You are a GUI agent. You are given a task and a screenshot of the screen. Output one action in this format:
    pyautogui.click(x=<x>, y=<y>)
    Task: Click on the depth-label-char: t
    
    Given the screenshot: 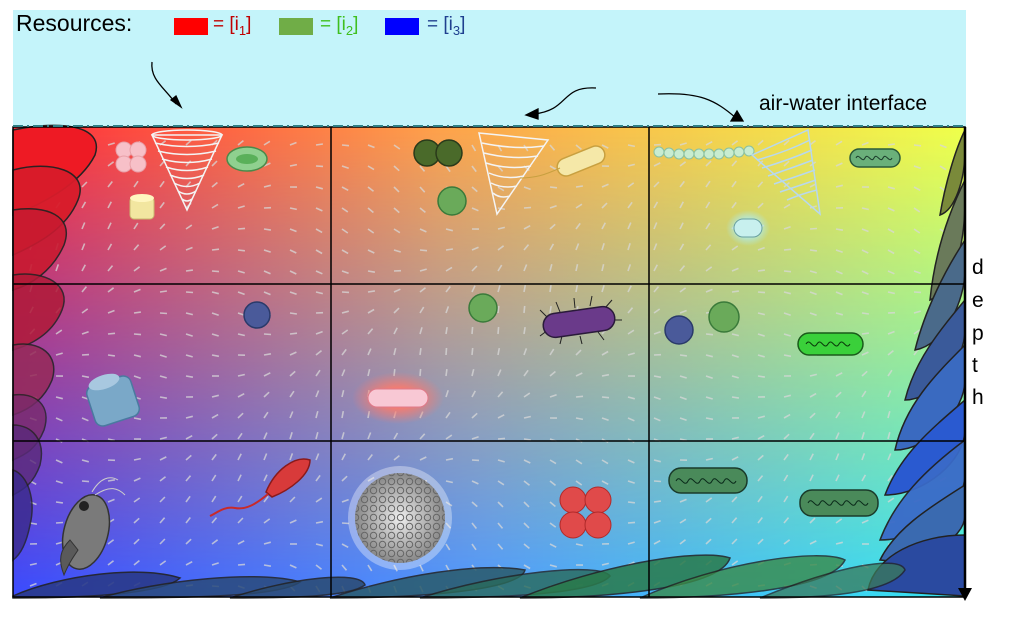 What is the action you would take?
    pyautogui.click(x=975, y=366)
    